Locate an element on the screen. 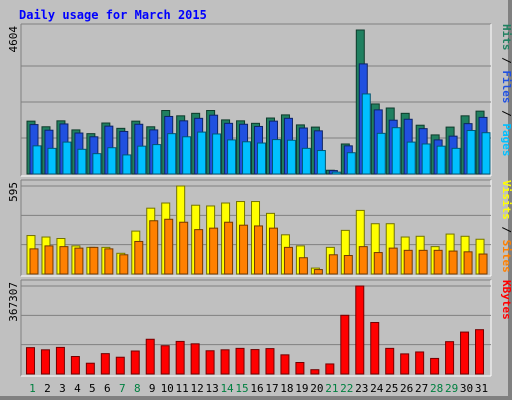 The height and width of the screenshot is (400, 512). x-tick-label-day-28: 28 is located at coordinates (436, 388).